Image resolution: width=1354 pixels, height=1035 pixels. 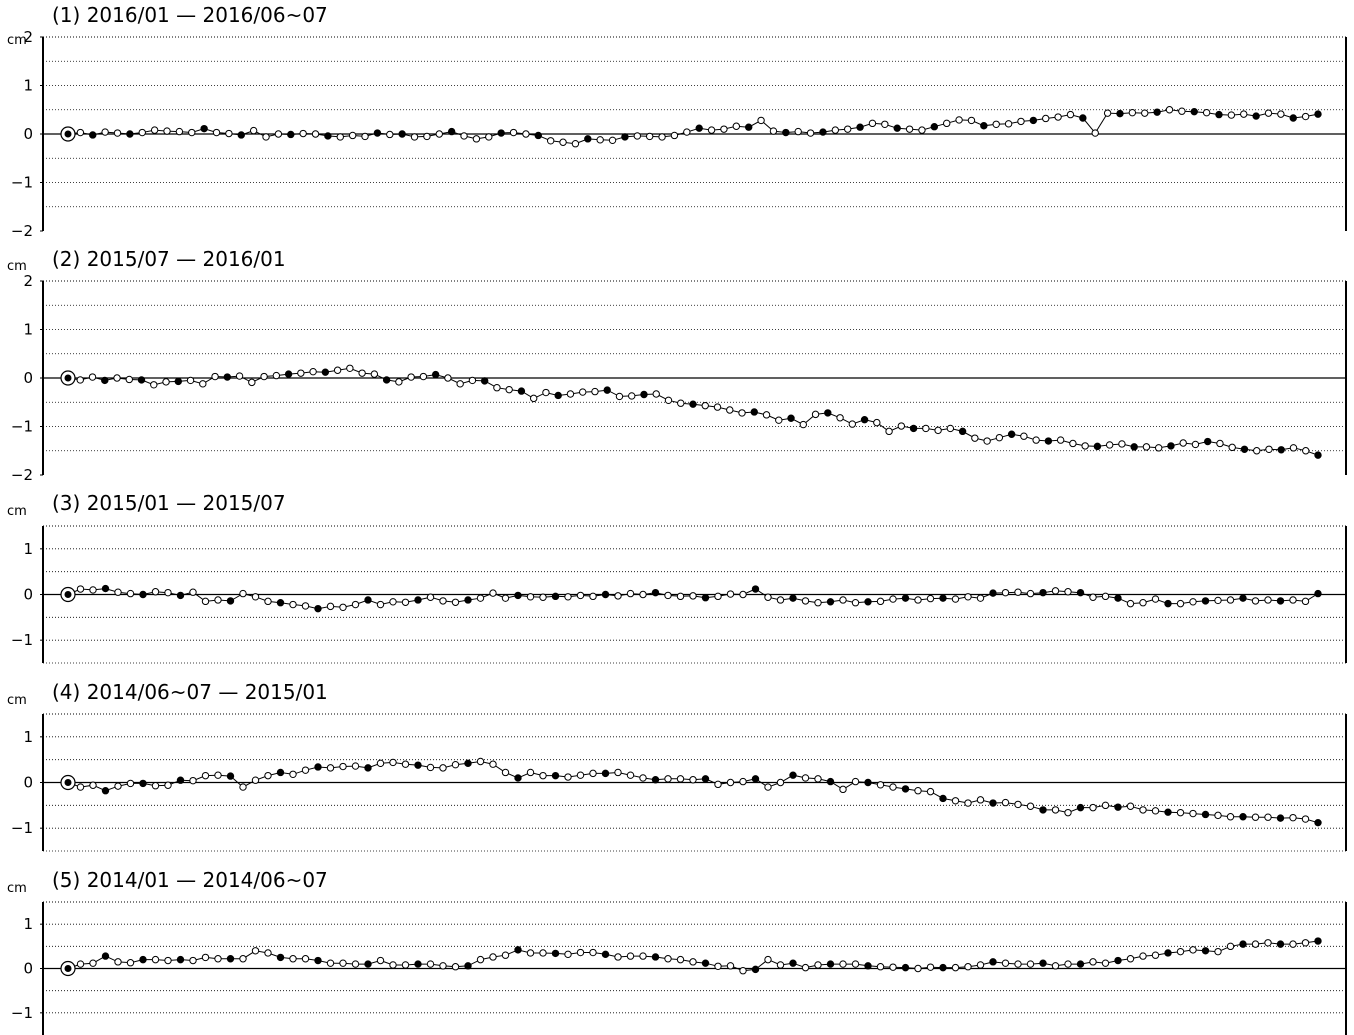 What do you see at coordinates (28, 969) in the screenshot?
I see `y-tick-label: 0` at bounding box center [28, 969].